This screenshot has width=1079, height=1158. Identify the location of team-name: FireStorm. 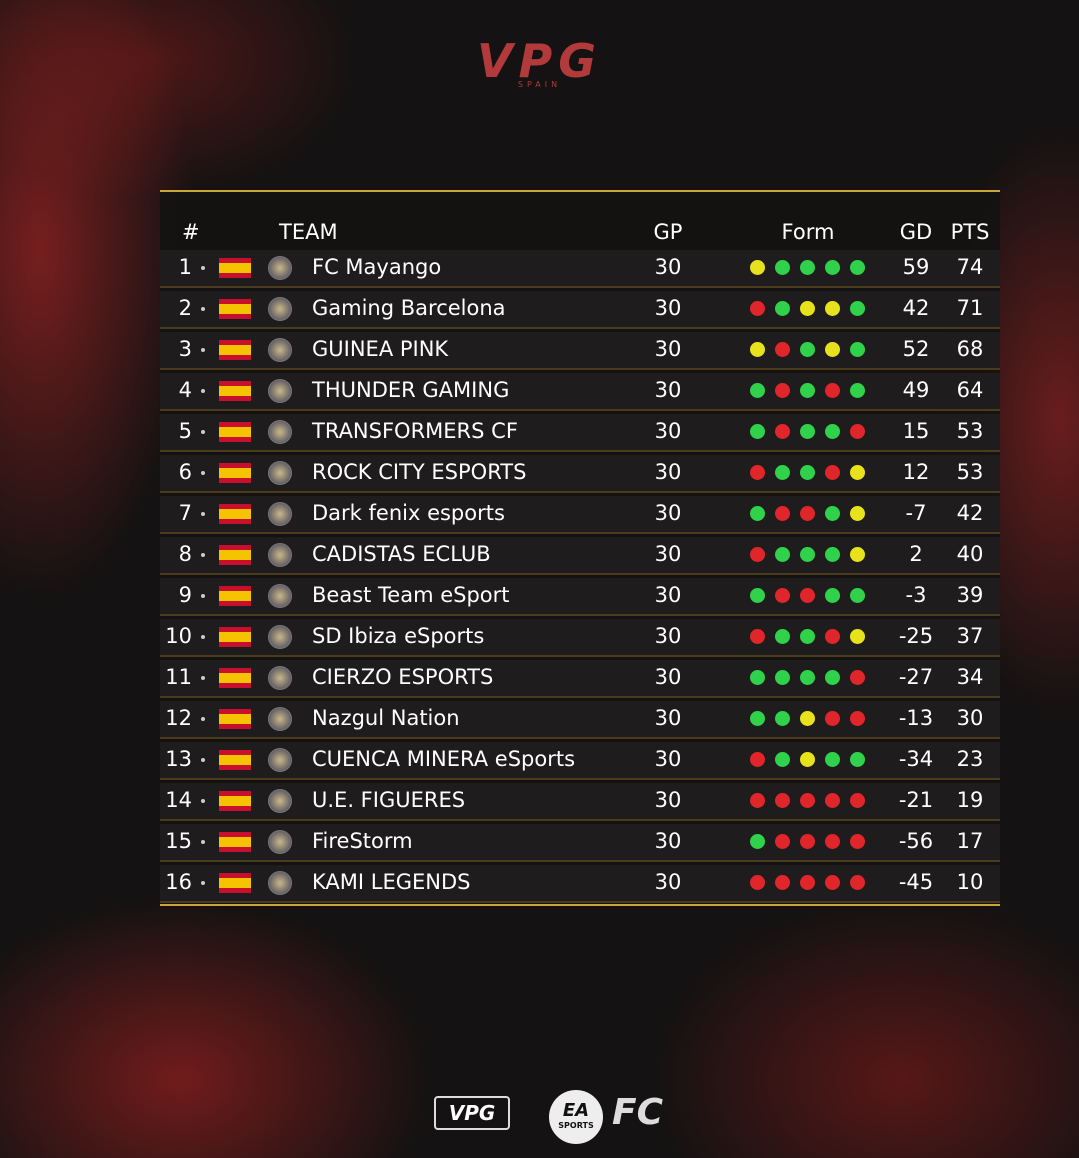
(362, 841).